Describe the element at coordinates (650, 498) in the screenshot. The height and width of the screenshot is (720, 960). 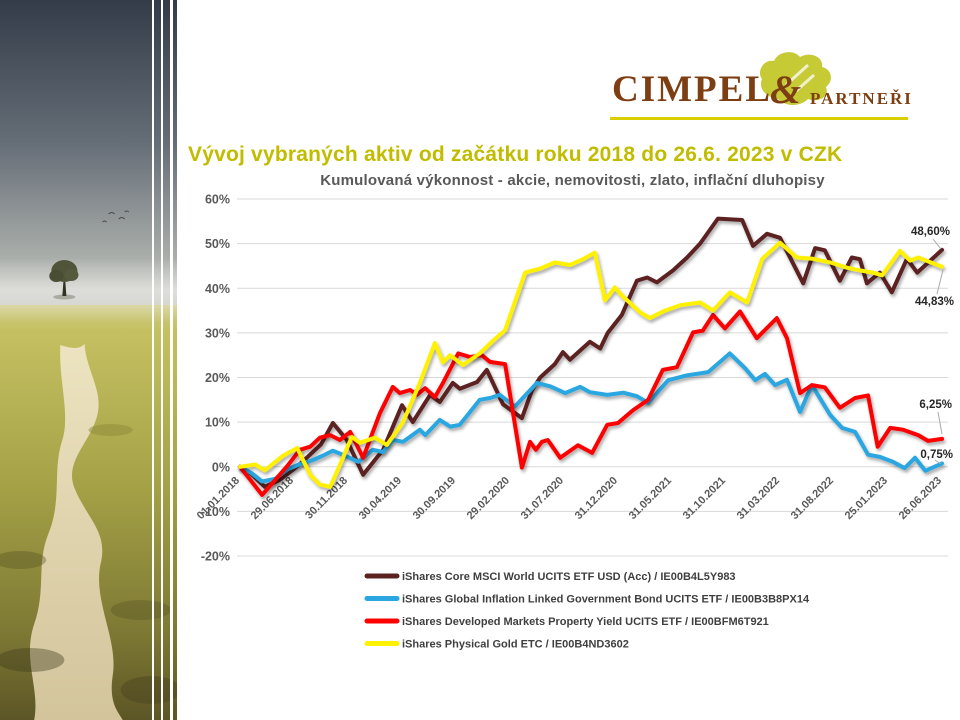
I see `x-axis-tick-label: 31.05.2021` at that location.